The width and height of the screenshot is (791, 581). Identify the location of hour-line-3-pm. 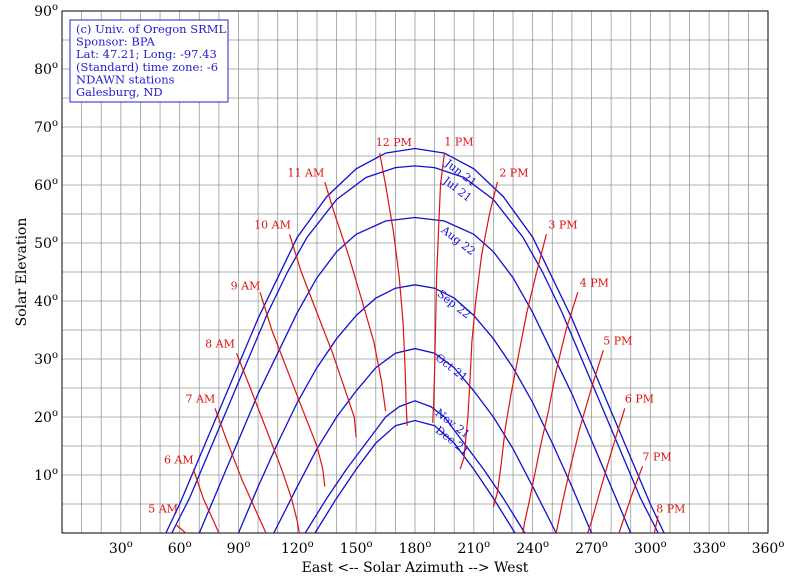
(519, 371).